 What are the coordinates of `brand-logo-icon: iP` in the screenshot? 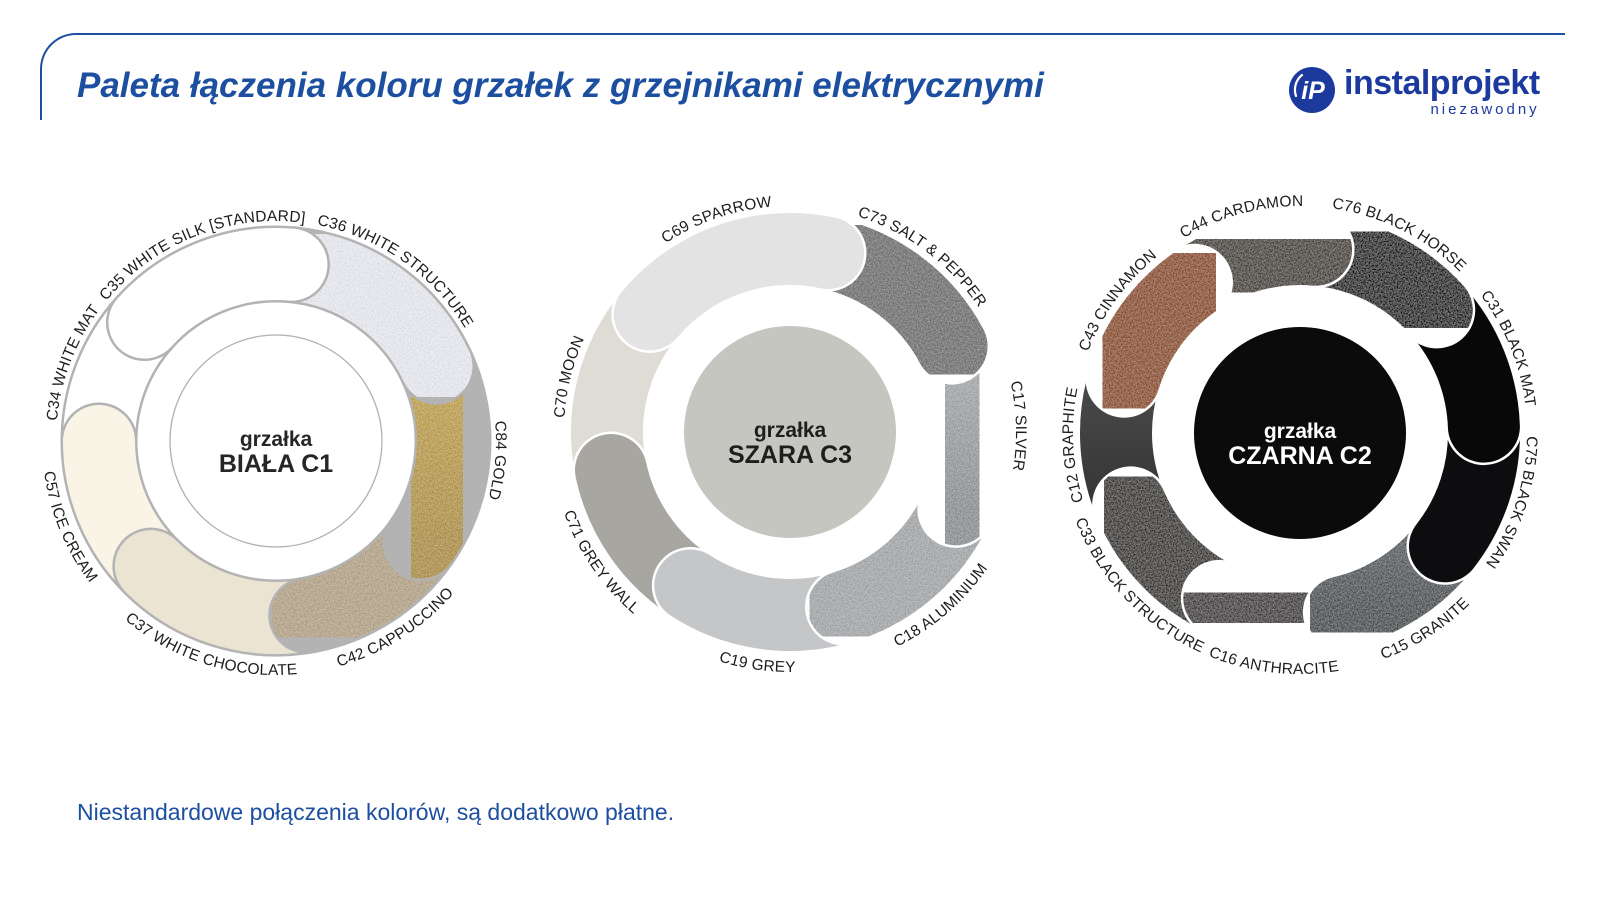 It's located at (1312, 90).